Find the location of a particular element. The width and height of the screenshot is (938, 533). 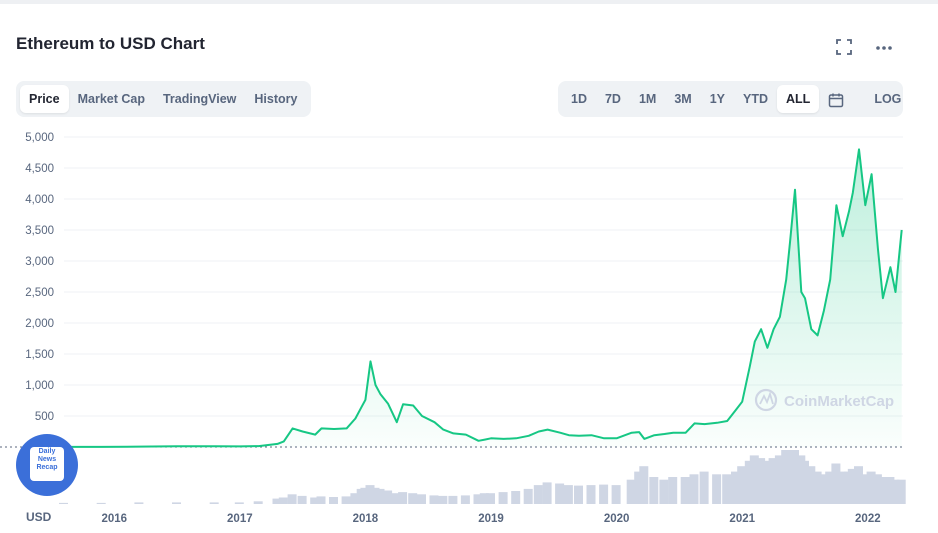

more-dots-icon-svg is located at coordinates (884, 48).